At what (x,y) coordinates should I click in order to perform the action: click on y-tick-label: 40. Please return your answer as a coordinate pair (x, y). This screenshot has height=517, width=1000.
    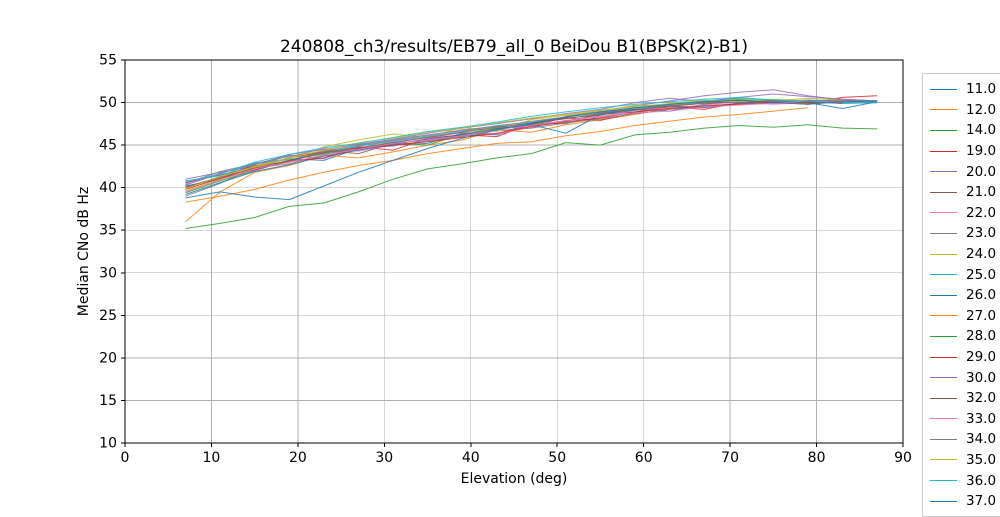
    Looking at the image, I should click on (108, 188).